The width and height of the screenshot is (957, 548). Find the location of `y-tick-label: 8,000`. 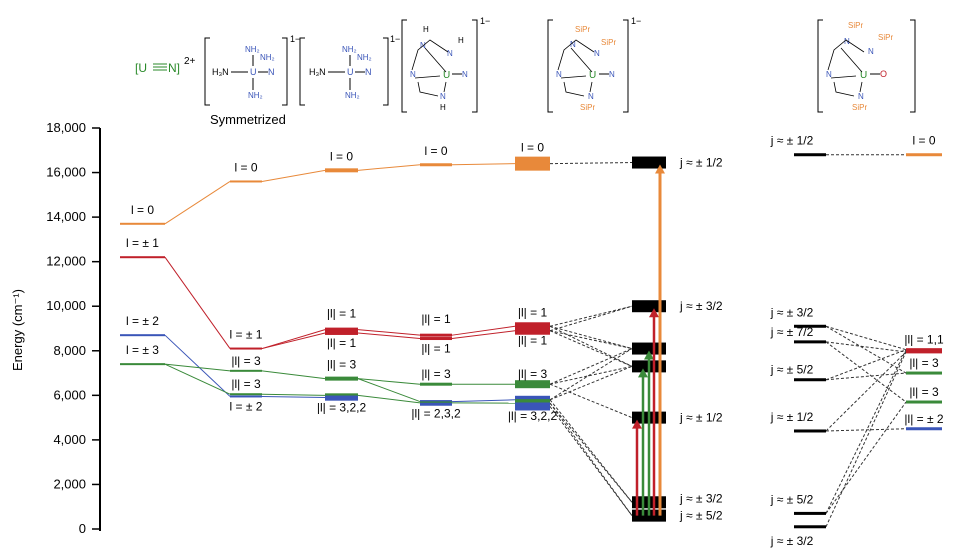

y-tick-label: 8,000 is located at coordinates (69, 350).